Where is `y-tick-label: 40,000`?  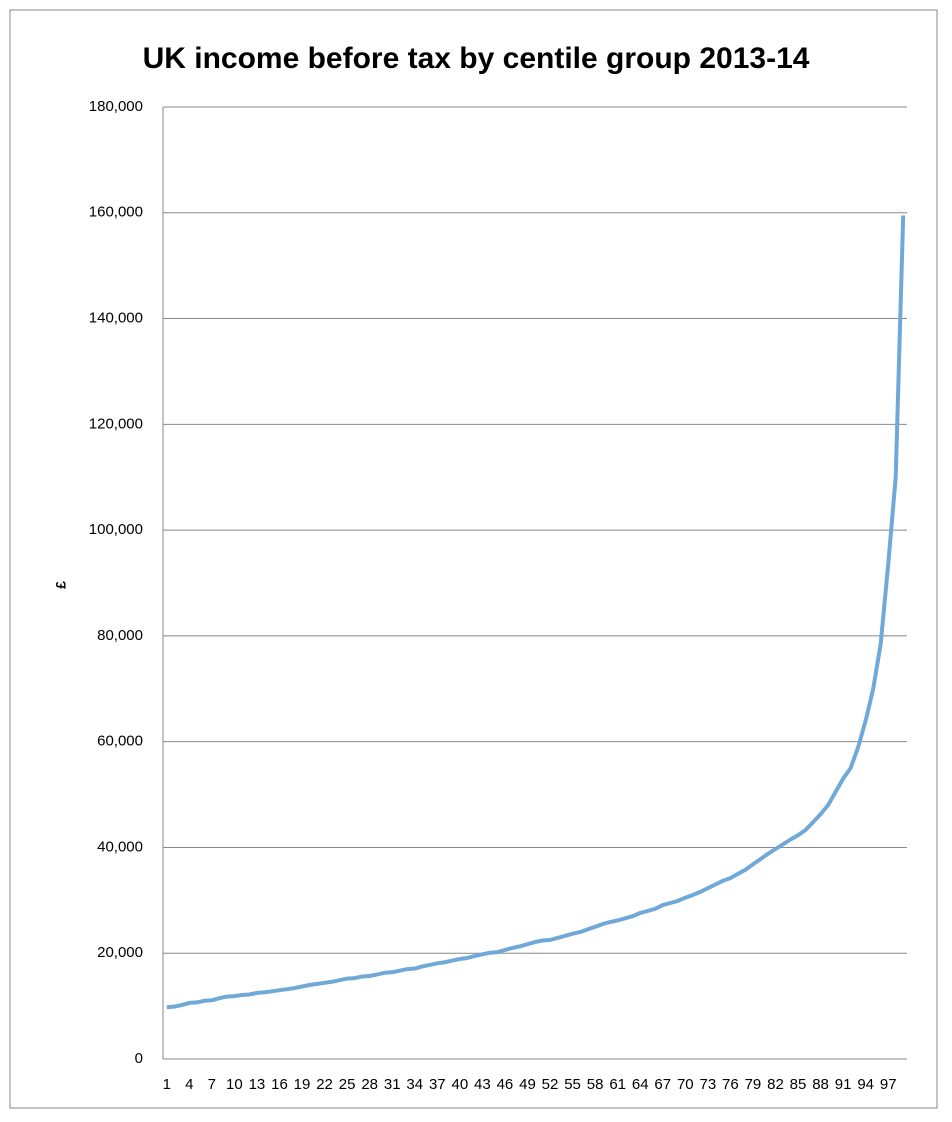 y-tick-label: 40,000 is located at coordinates (120, 846).